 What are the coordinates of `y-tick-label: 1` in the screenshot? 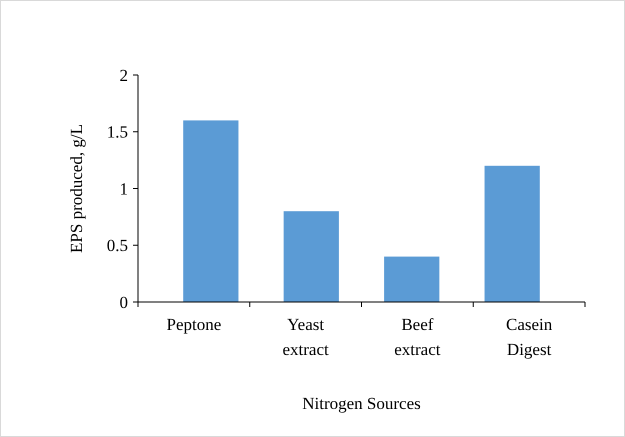 It's located at (124, 188).